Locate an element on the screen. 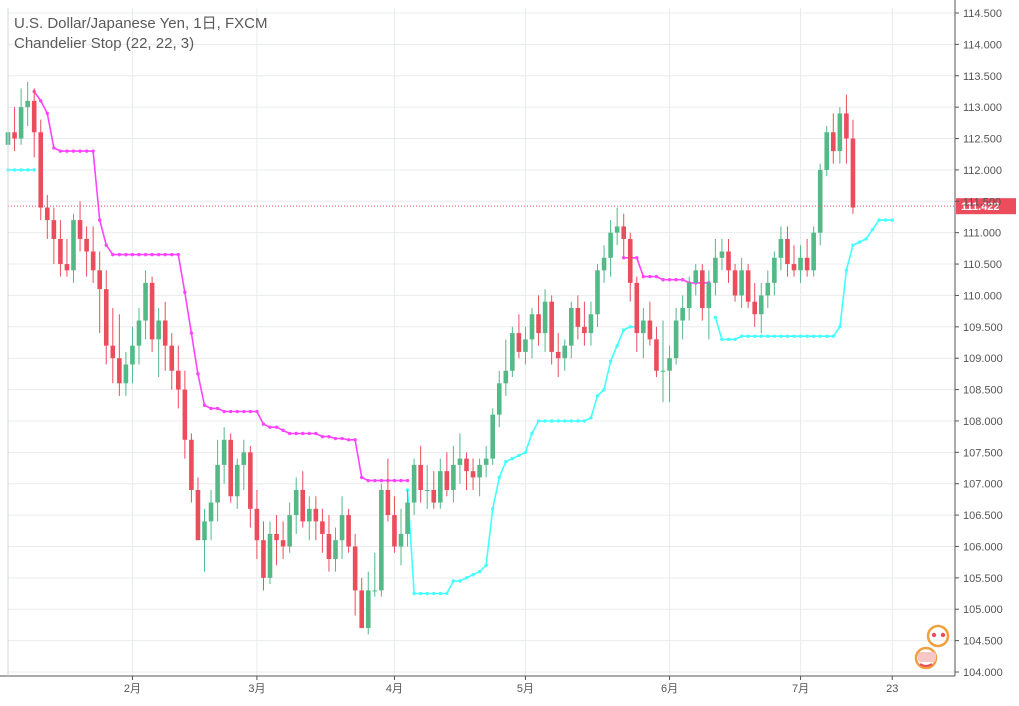 The height and width of the screenshot is (706, 1019). y-tick-label: 108.500 is located at coordinates (983, 391).